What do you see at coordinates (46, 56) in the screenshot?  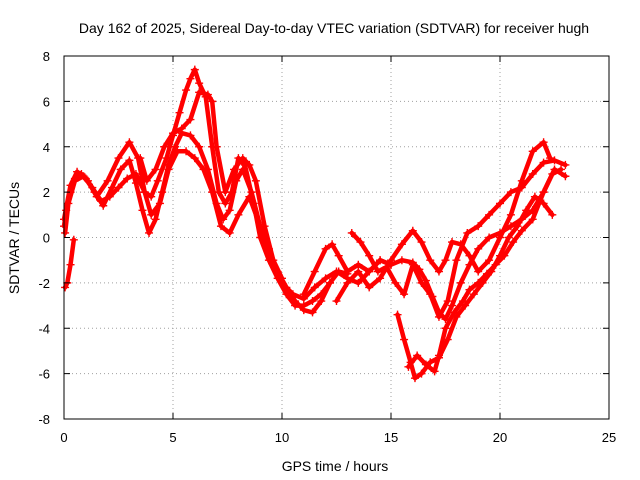 I see `y-tick-label: 8` at bounding box center [46, 56].